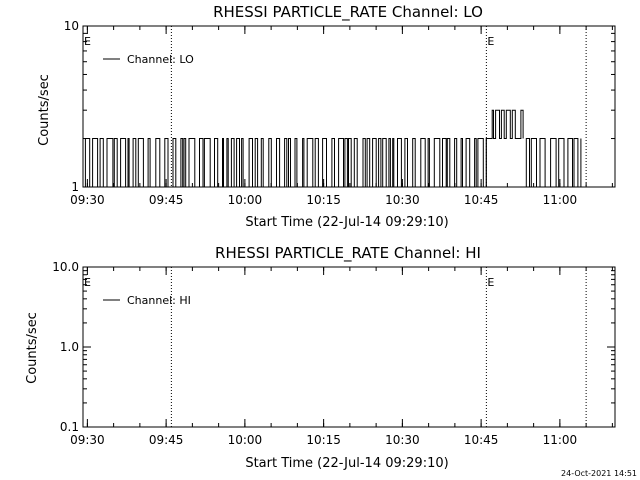 This screenshot has width=640, height=480. What do you see at coordinates (71, 26) in the screenshot?
I see `y-tick-label: 10` at bounding box center [71, 26].